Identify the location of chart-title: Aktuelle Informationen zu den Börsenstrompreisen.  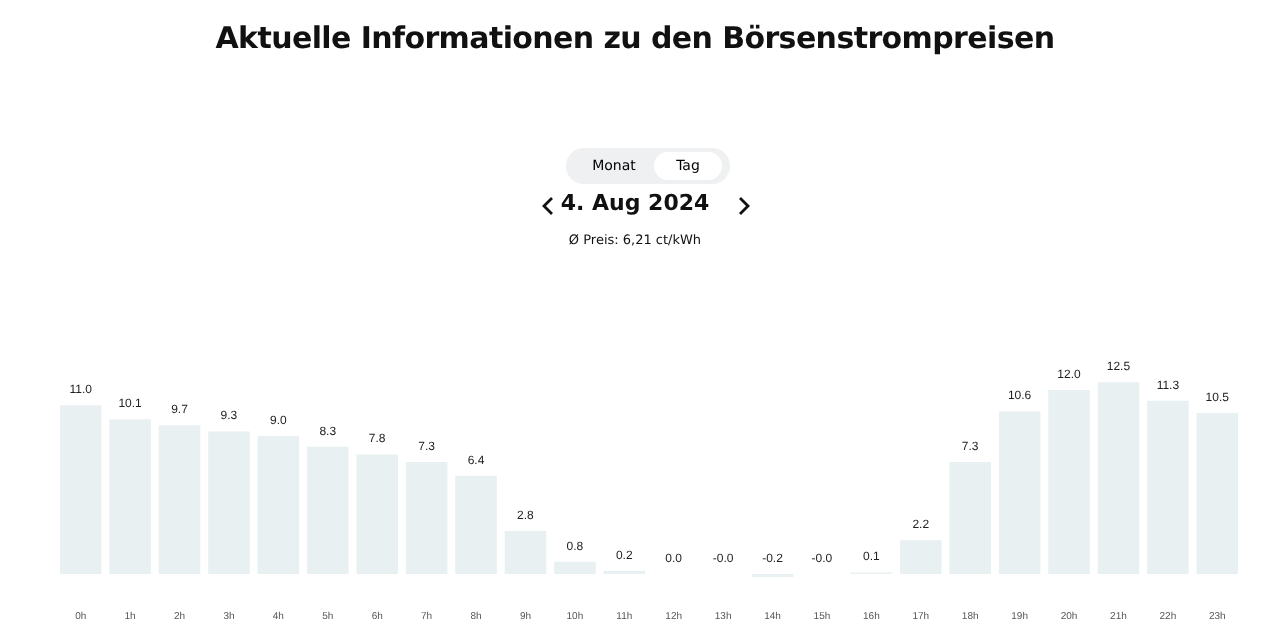
(635, 38).